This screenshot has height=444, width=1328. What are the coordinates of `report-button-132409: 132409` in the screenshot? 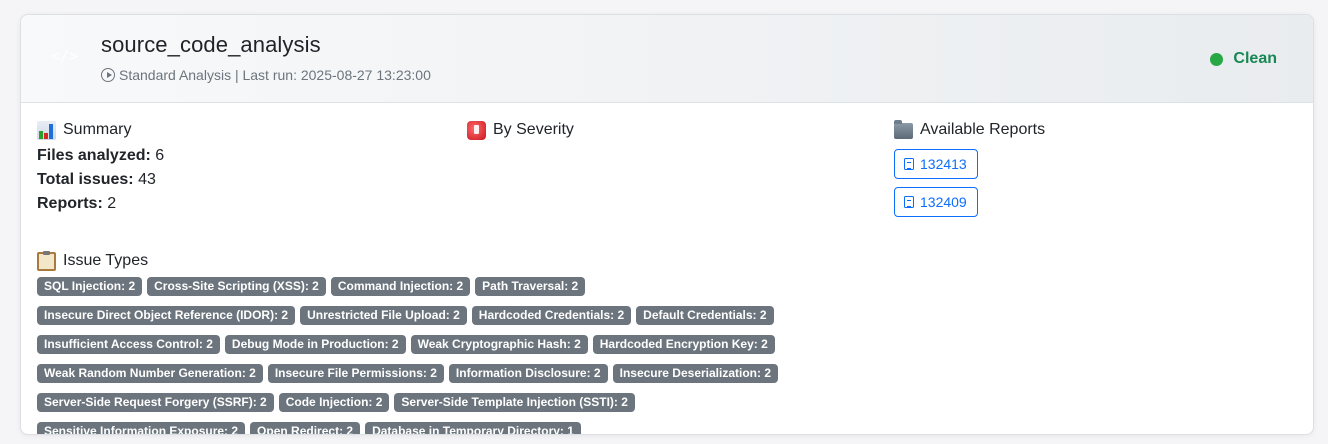 It's located at (936, 202).